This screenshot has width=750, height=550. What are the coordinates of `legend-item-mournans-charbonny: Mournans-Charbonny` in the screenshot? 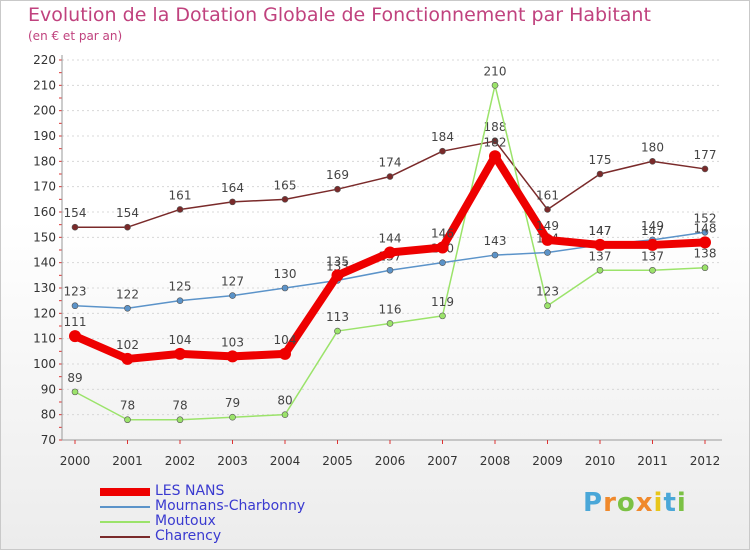 It's located at (250, 506).